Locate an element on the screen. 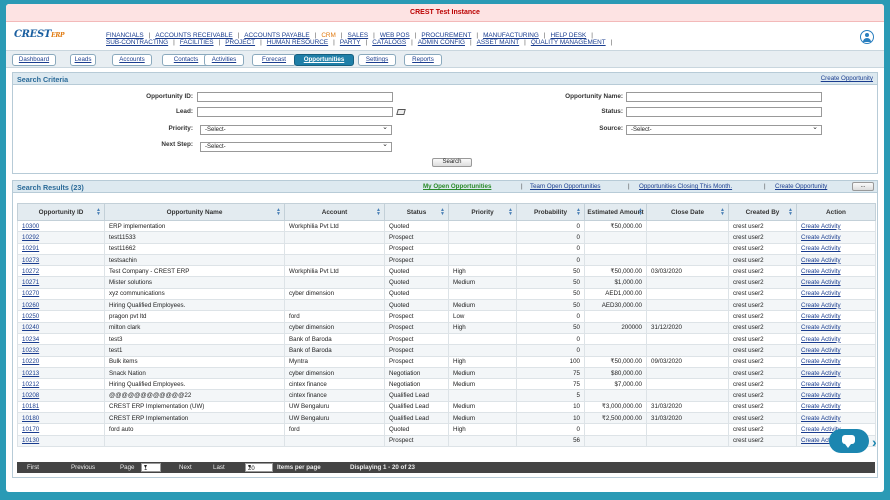 The width and height of the screenshot is (890, 500). menu-human-resource: HUMAN RESOURCE is located at coordinates (297, 42).